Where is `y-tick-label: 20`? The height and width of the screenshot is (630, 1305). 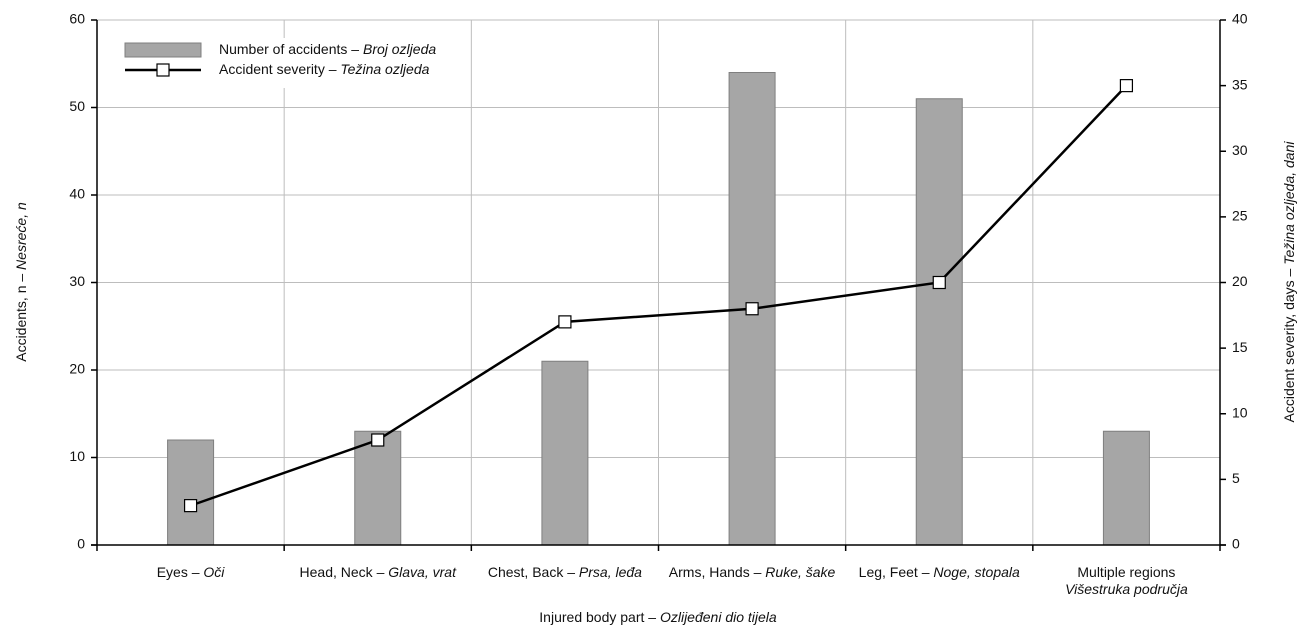
y-tick-label: 20 is located at coordinates (77, 369).